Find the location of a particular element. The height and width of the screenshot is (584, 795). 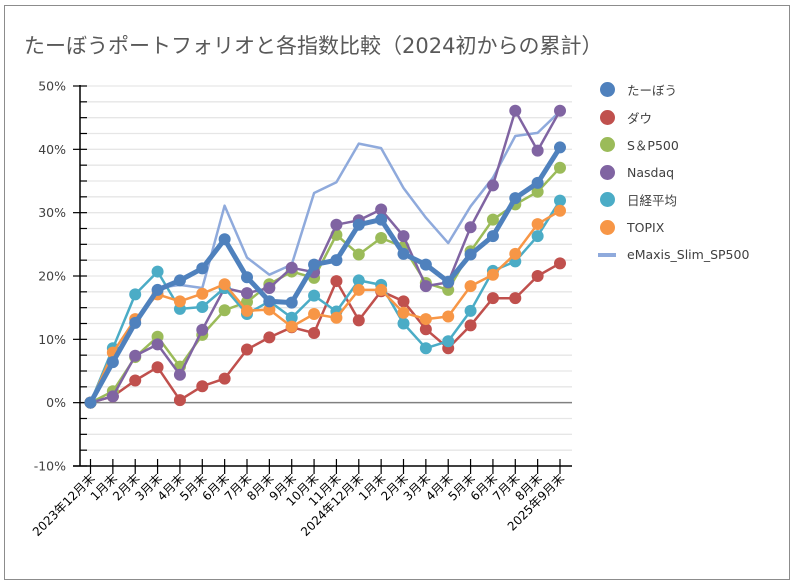

legend-item: Nasdaq is located at coordinates (672, 173).